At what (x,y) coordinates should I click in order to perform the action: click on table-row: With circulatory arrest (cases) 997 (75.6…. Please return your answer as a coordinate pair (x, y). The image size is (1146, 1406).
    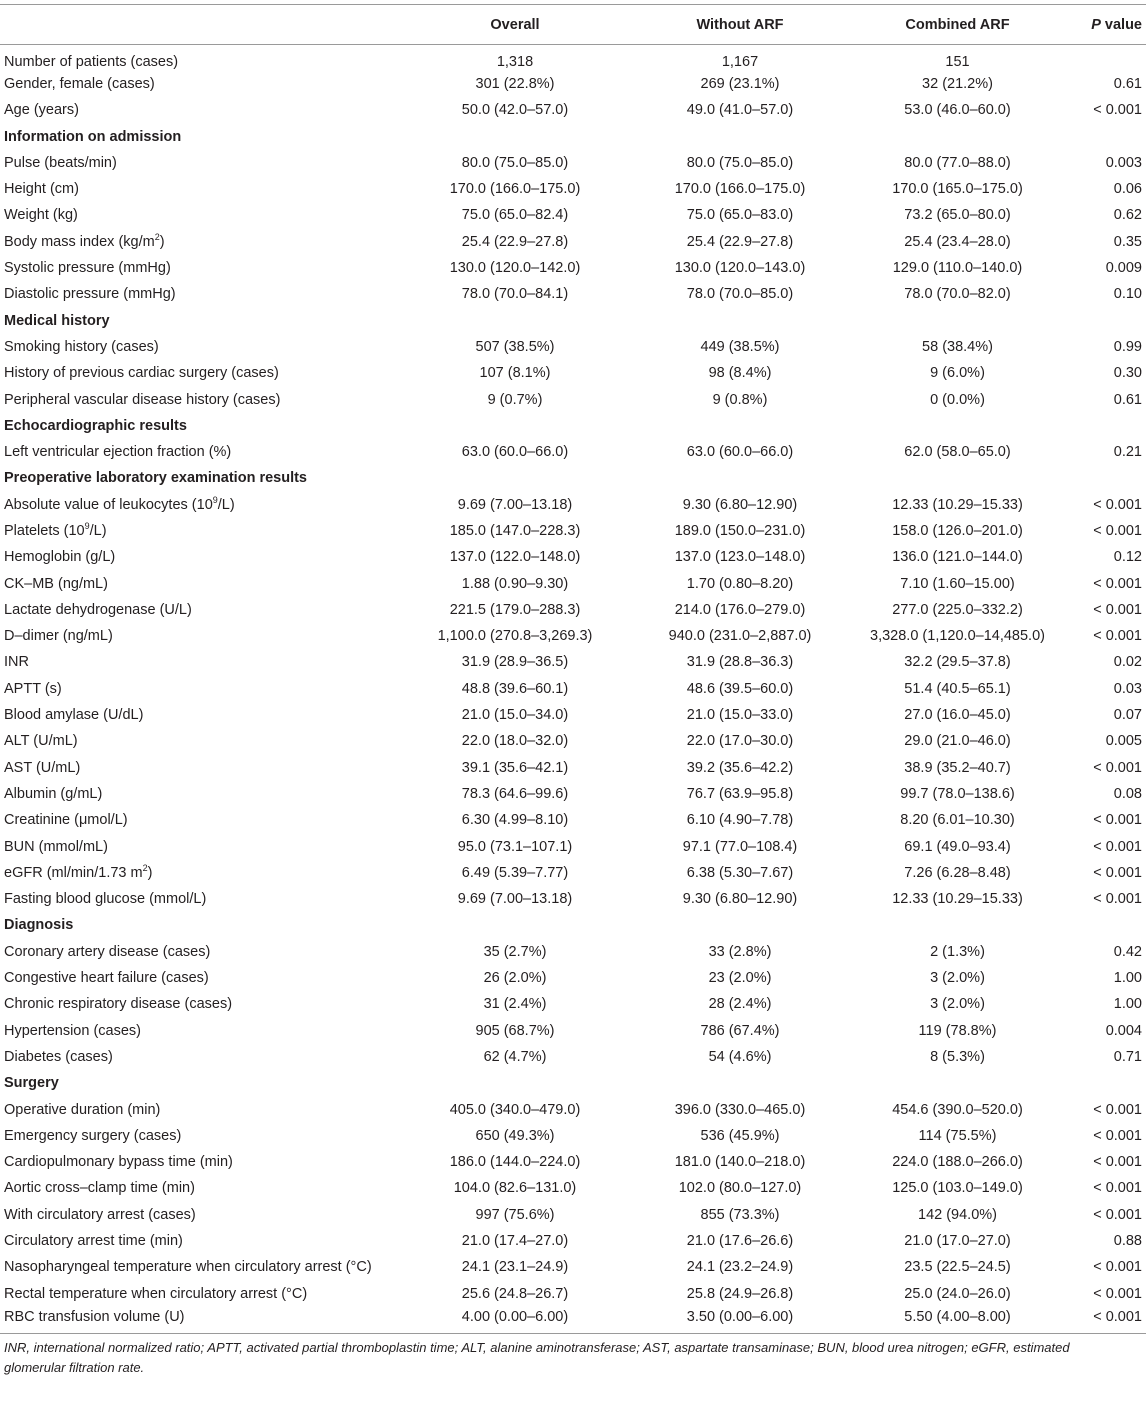
    Looking at the image, I should click on (573, 1215).